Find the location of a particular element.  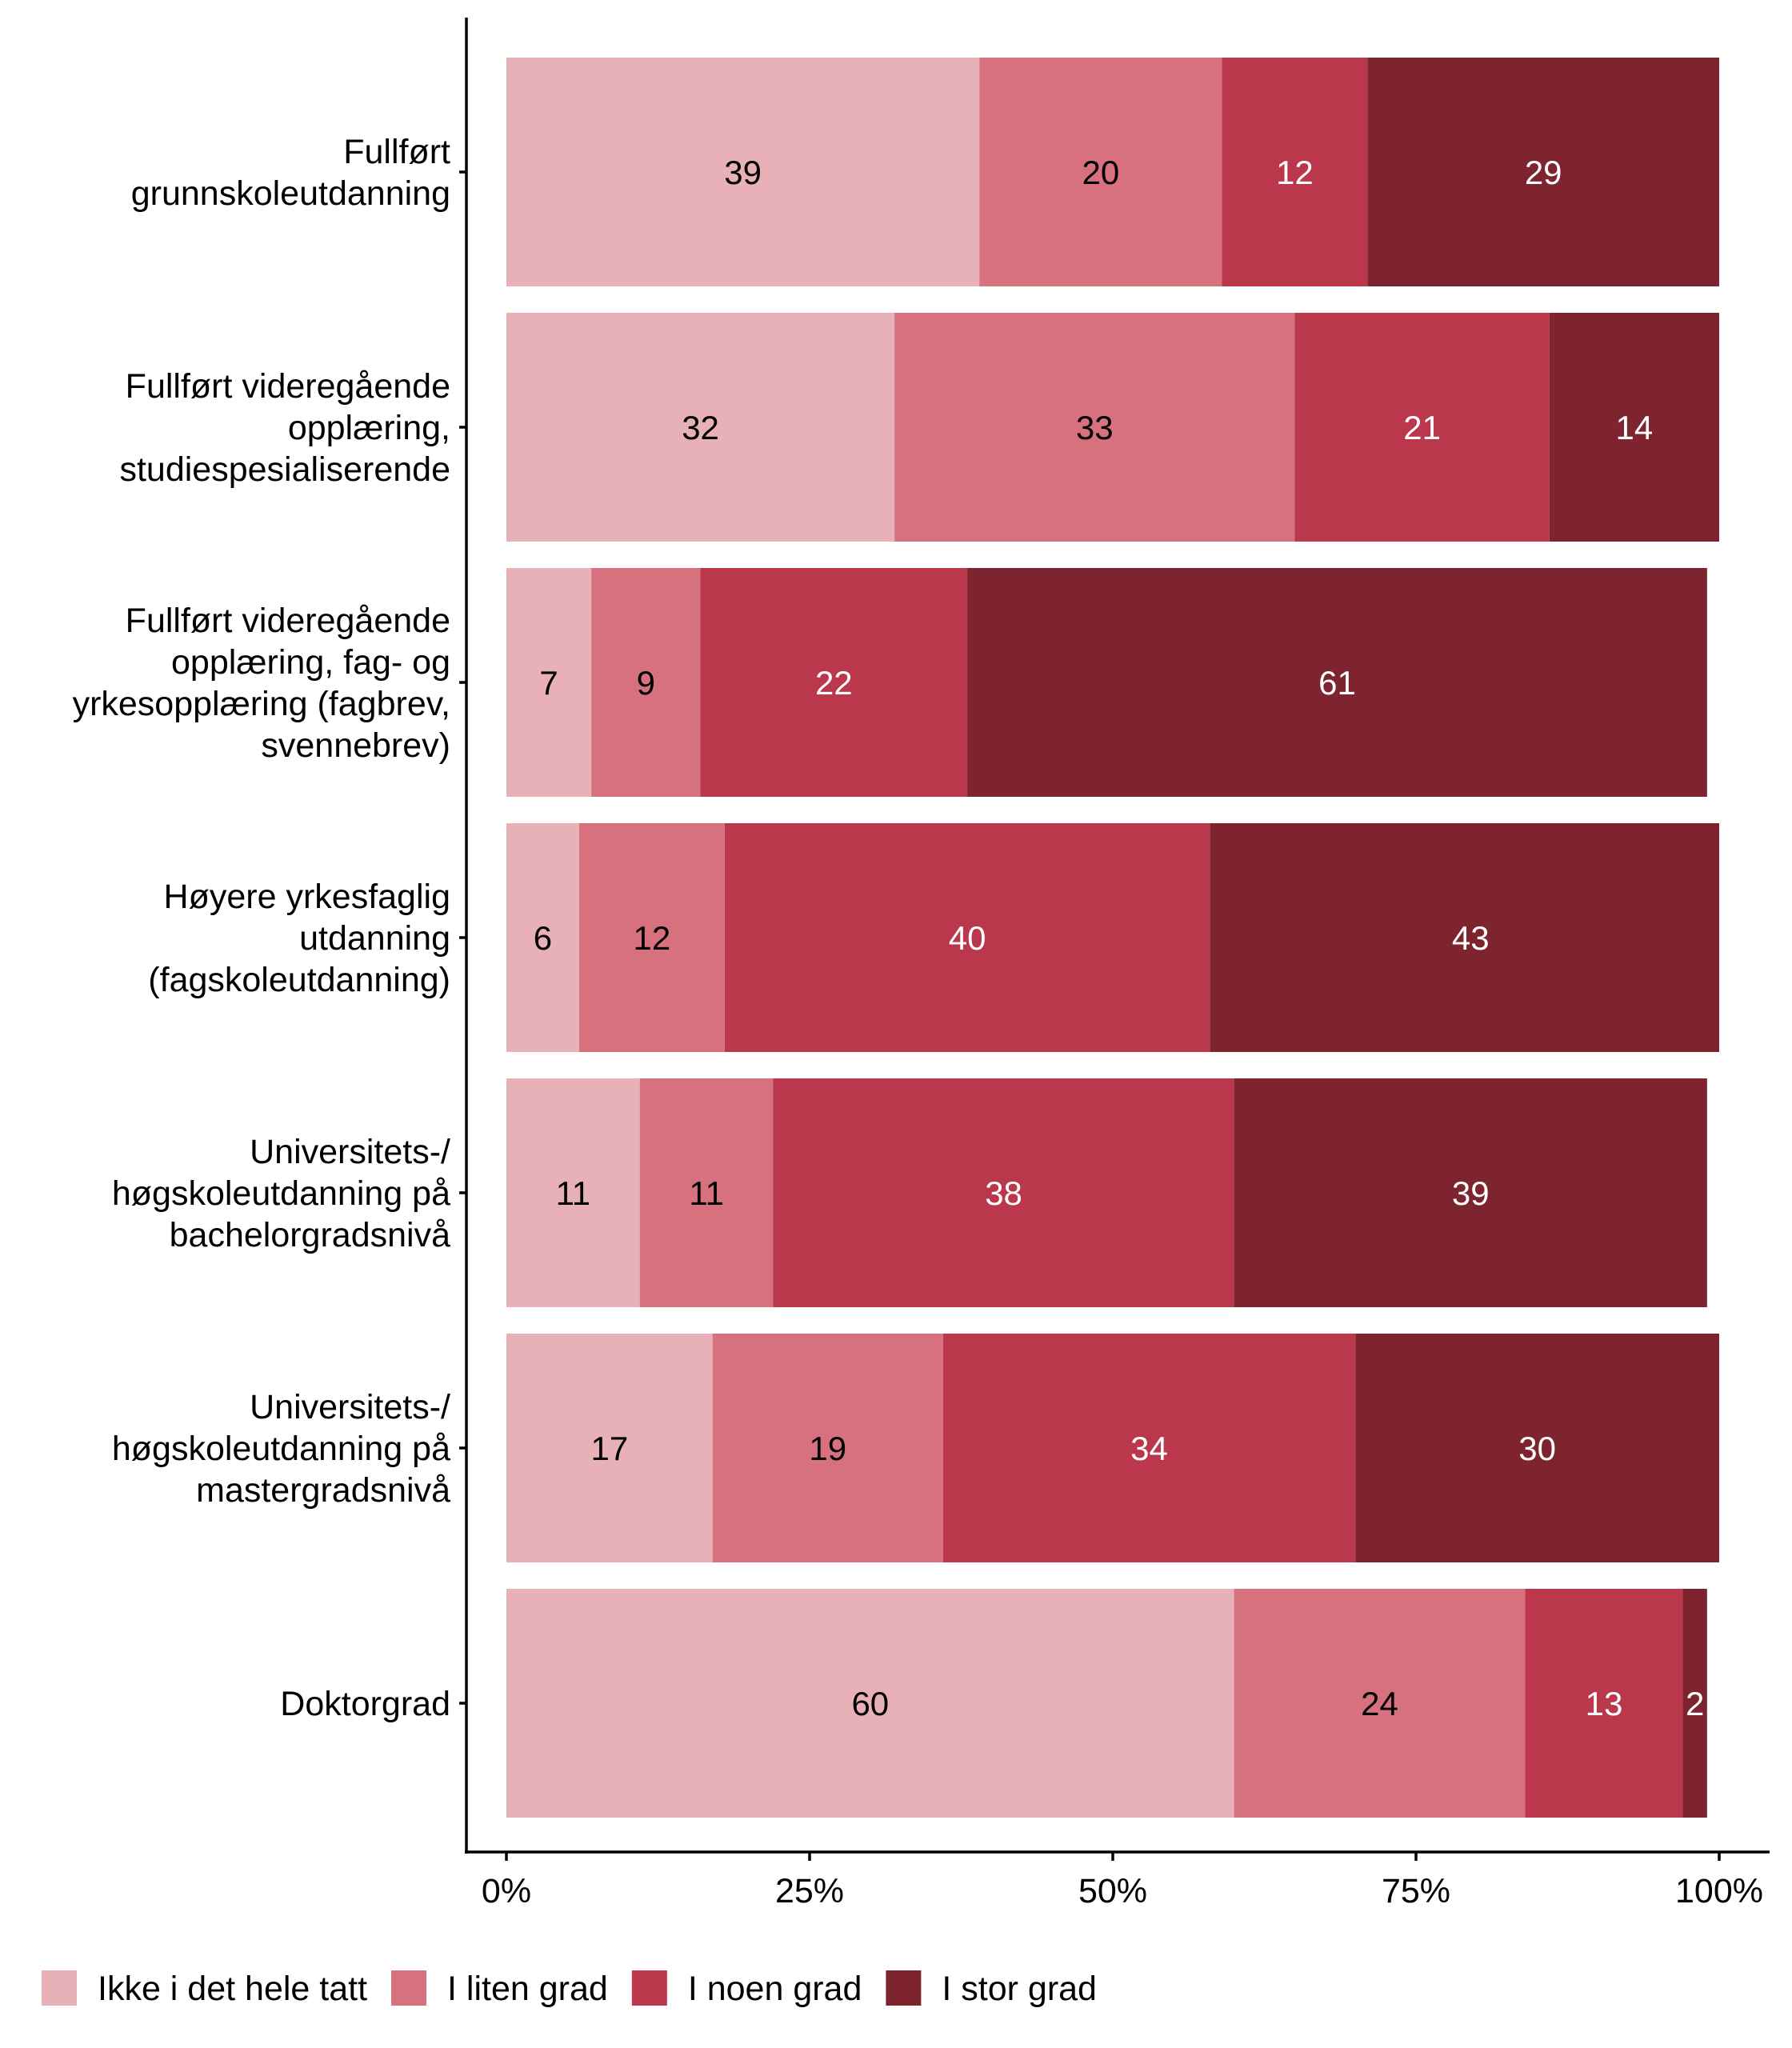

x-tick-label: 0% is located at coordinates (506, 1891).